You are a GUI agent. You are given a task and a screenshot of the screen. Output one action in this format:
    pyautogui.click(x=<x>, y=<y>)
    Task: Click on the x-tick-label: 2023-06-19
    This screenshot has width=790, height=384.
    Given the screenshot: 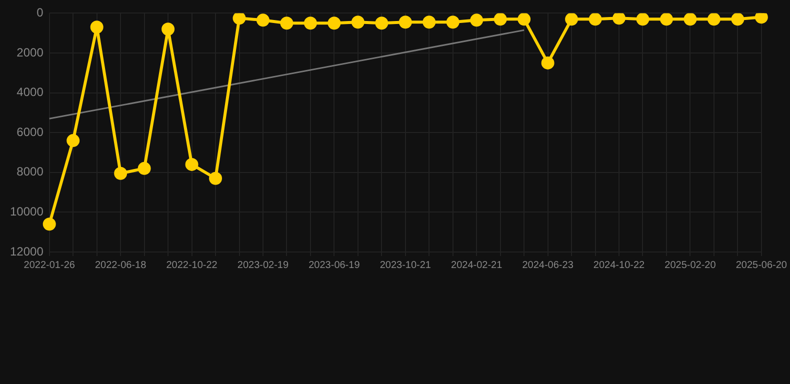 What is the action you would take?
    pyautogui.click(x=334, y=265)
    